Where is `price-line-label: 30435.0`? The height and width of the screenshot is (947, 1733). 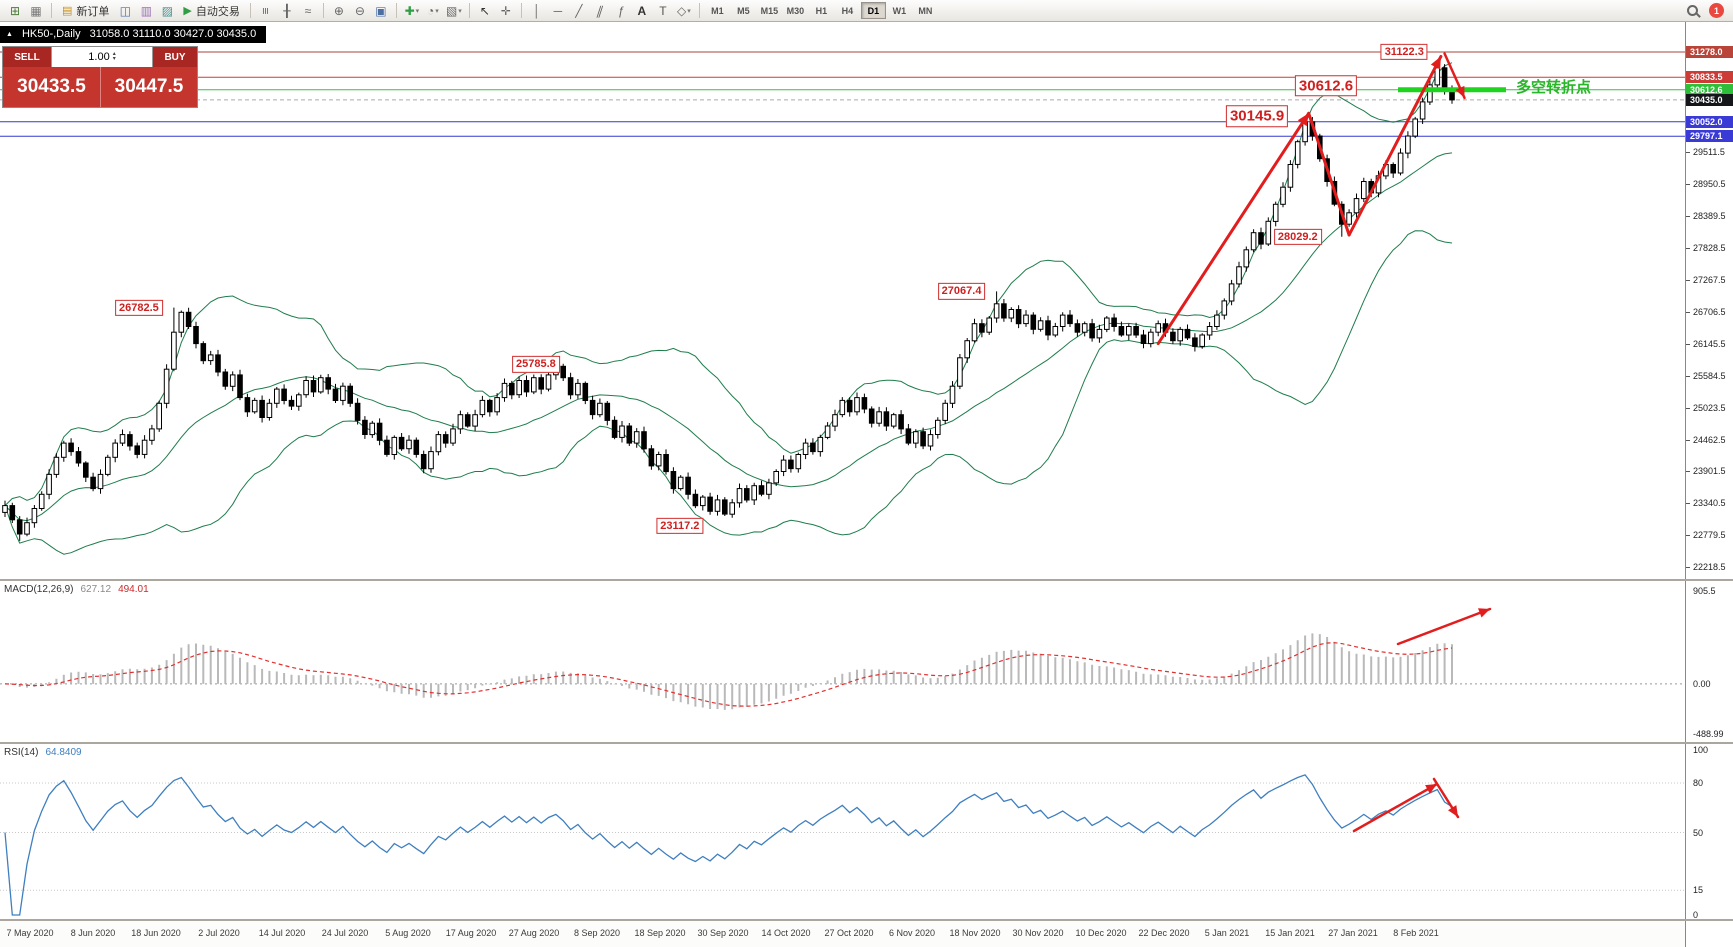
price-line-label: 30435.0 is located at coordinates (1709, 99).